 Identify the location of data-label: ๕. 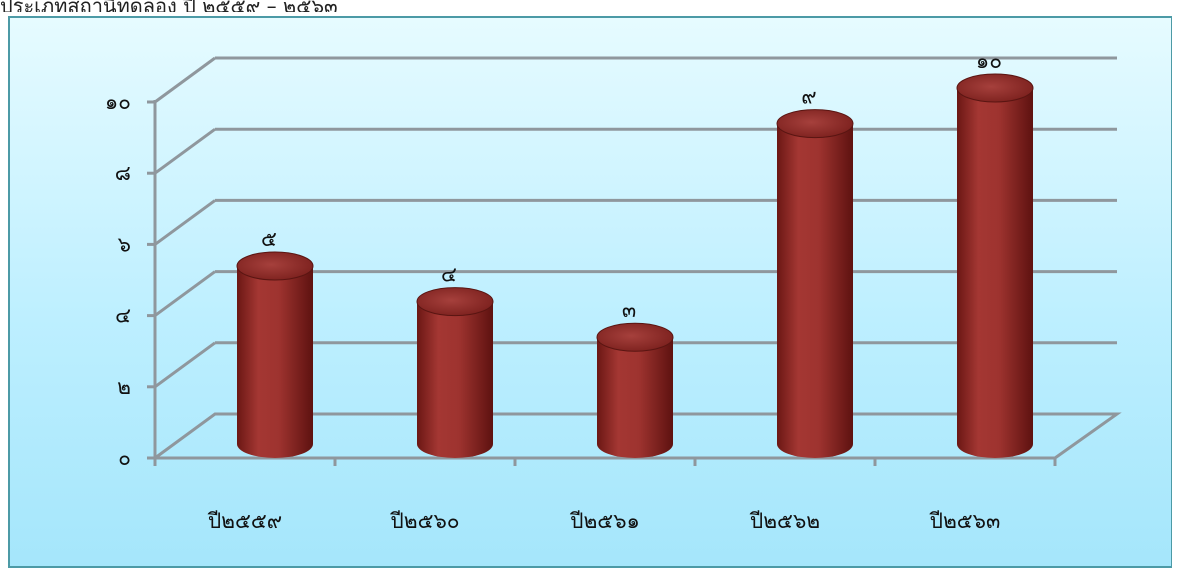
(269, 239).